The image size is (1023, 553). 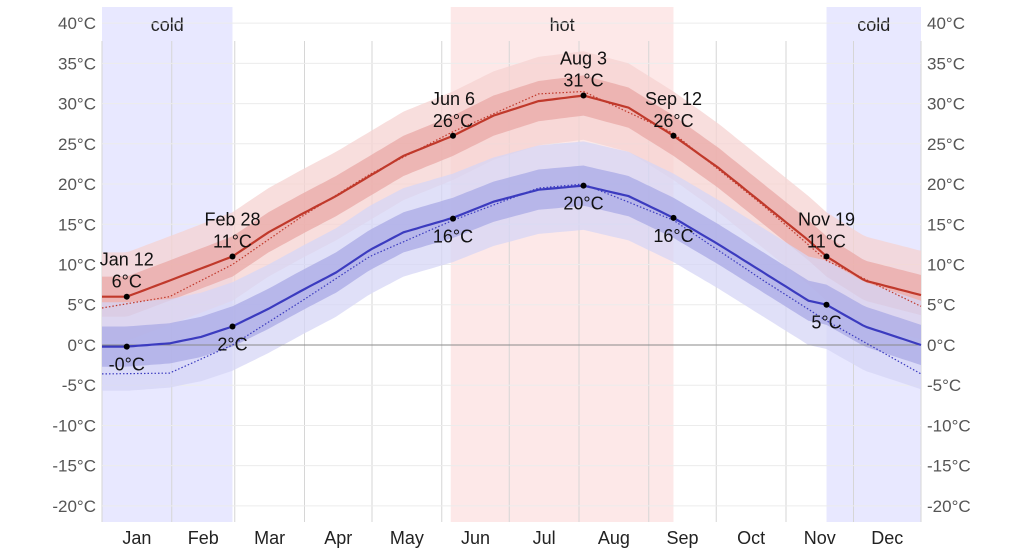 I want to click on month-label: Jun, so click(x=475, y=538).